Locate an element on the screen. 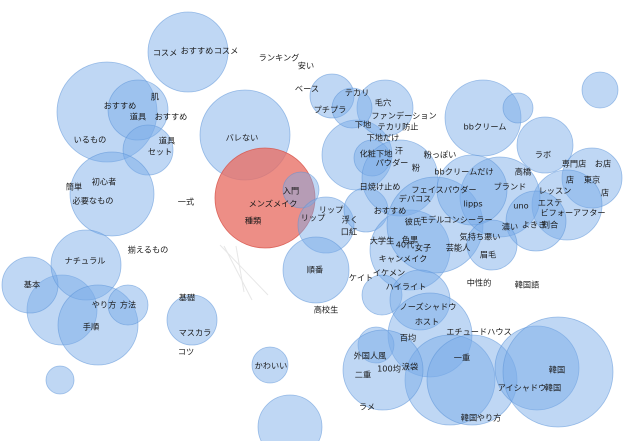 This screenshot has width=630, height=441. word-label: 揃えるもの is located at coordinates (148, 250).